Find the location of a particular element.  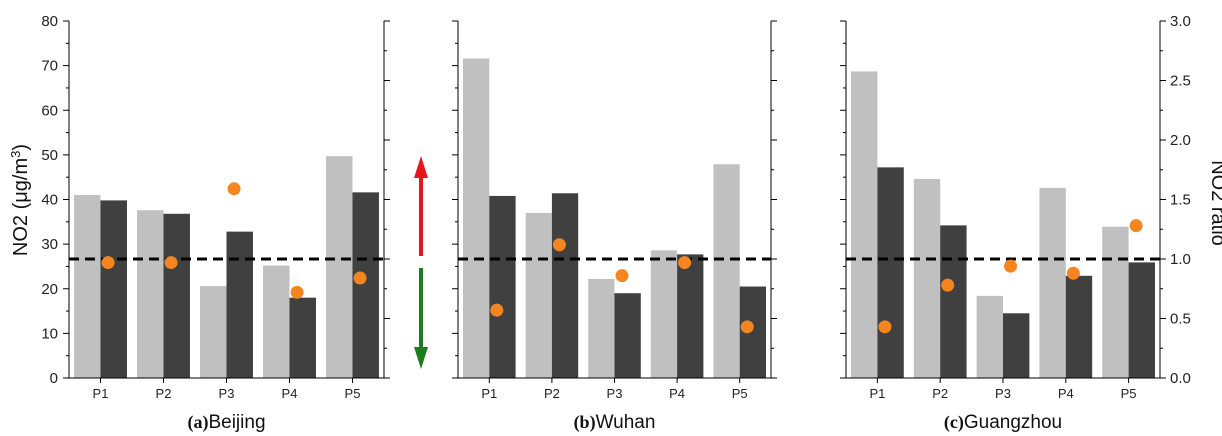

left-tick-label: 0 is located at coordinates (54, 378).